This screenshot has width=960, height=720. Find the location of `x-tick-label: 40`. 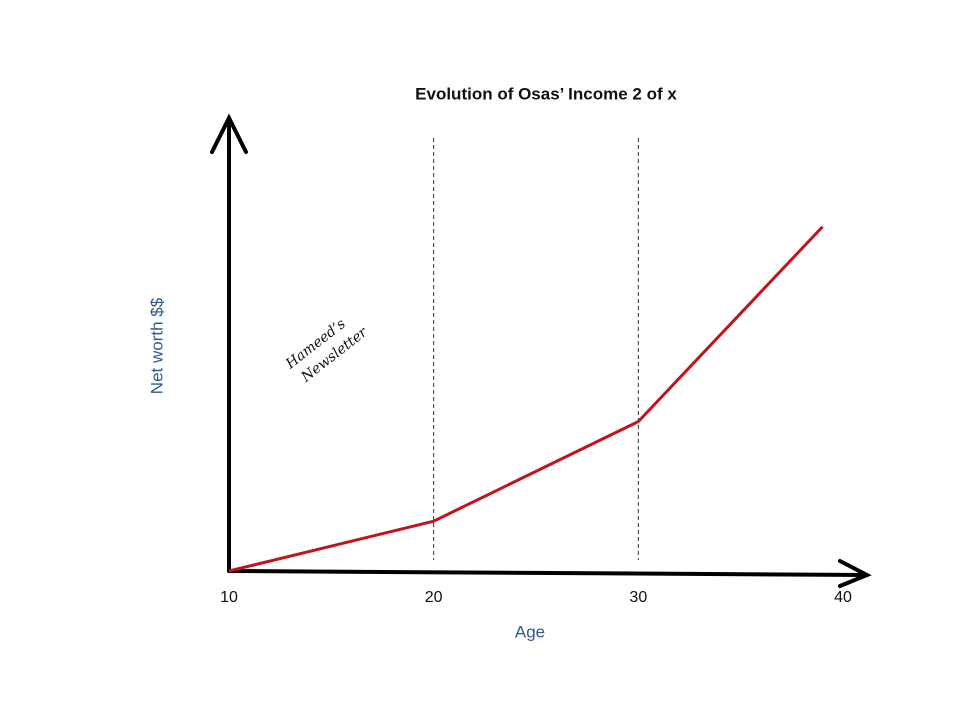

x-tick-label: 40 is located at coordinates (843, 597).